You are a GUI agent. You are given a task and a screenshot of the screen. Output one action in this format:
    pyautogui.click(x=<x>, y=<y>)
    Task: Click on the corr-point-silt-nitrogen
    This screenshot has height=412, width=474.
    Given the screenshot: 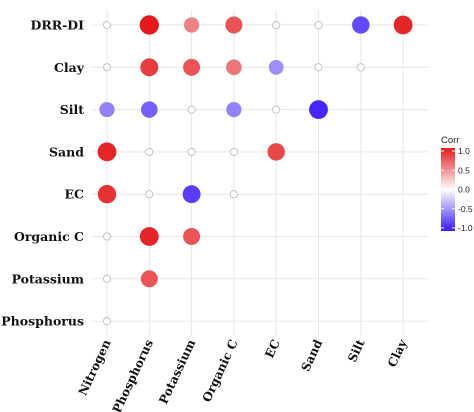 What is the action you would take?
    pyautogui.click(x=107, y=109)
    